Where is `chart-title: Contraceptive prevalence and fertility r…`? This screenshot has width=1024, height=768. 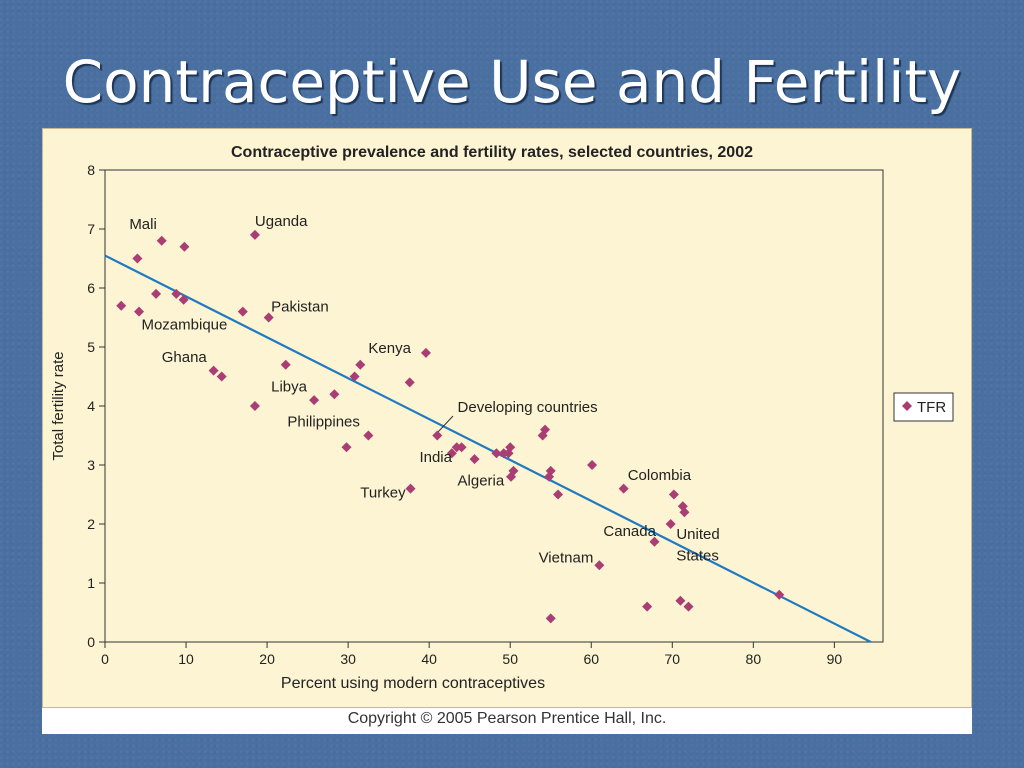 chart-title: Contraceptive prevalence and fertility r… is located at coordinates (492, 152).